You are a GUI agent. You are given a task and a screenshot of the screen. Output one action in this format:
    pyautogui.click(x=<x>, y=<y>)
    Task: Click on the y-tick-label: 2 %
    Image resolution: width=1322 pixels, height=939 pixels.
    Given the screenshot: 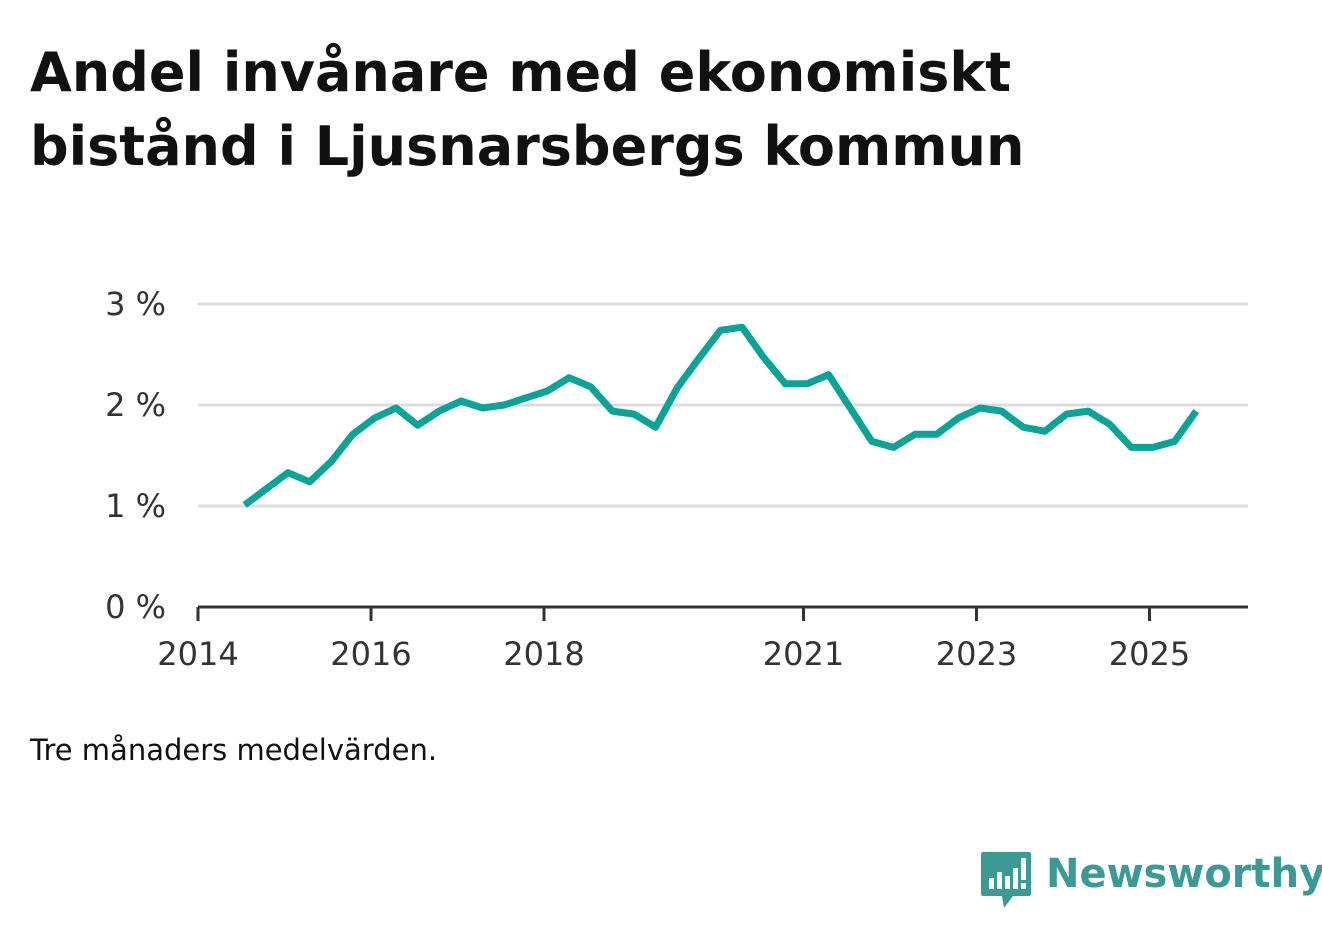 What is the action you would take?
    pyautogui.click(x=135, y=405)
    